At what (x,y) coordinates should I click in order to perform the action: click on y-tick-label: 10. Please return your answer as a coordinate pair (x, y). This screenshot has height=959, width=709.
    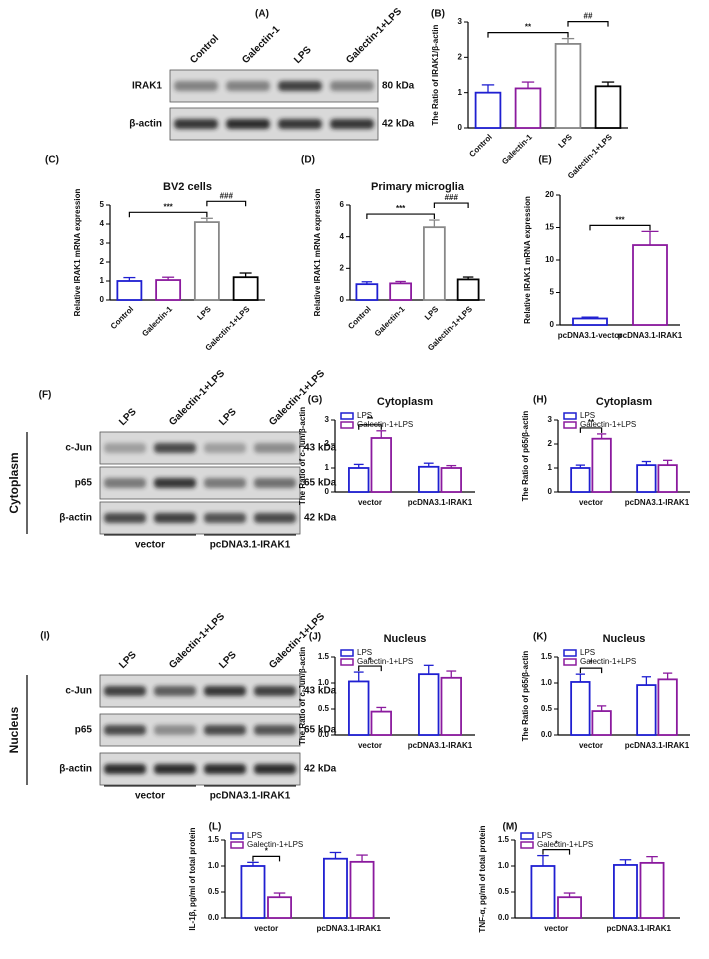
    Looking at the image, I should click on (549, 259).